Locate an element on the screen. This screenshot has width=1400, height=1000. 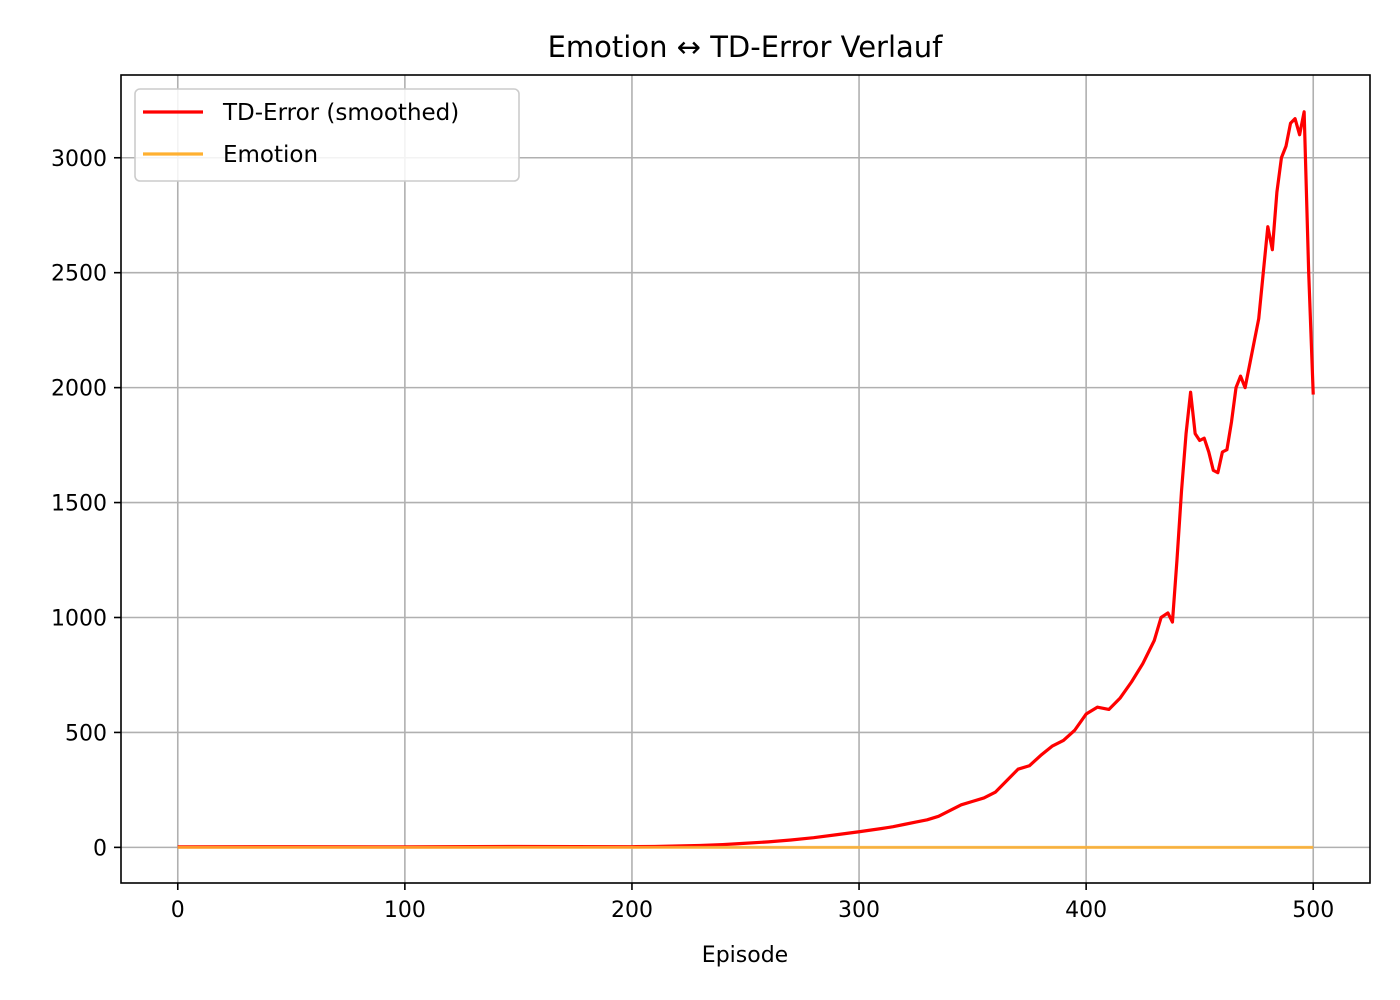
x-tick-label: 500 is located at coordinates (1313, 910).